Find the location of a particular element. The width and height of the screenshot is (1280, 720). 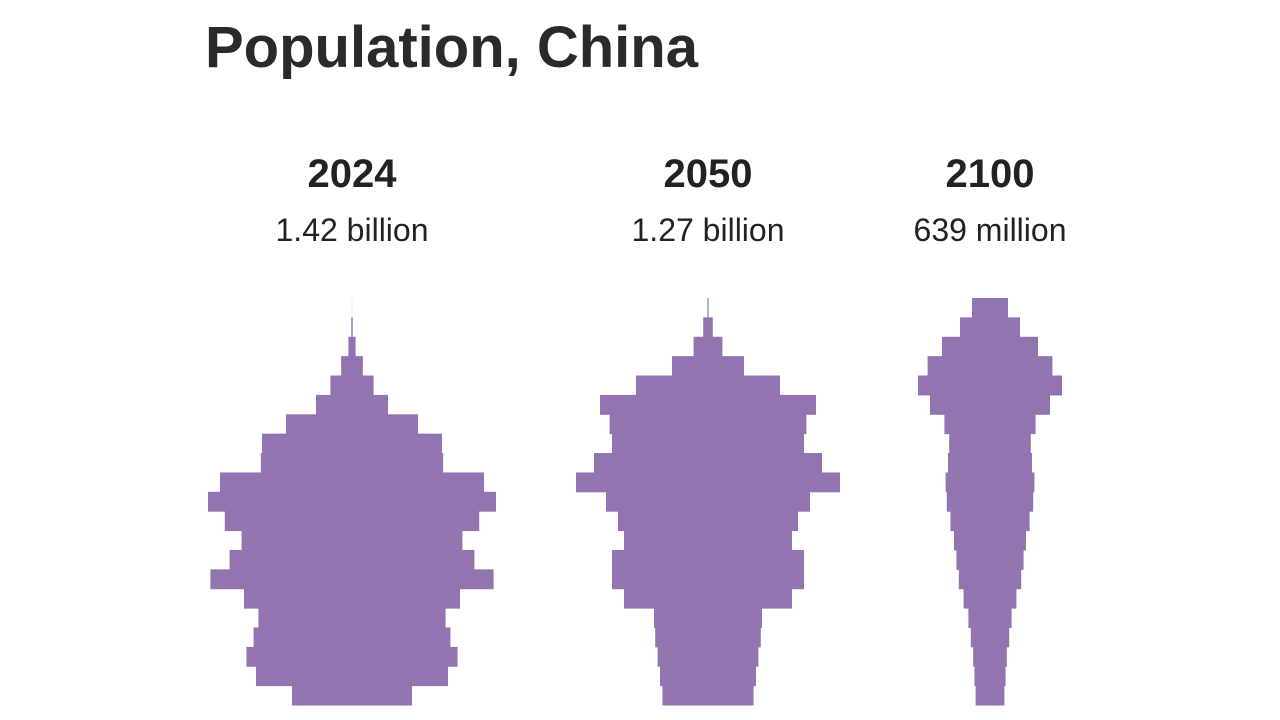

pyramid-year: 2050 is located at coordinates (708, 174).